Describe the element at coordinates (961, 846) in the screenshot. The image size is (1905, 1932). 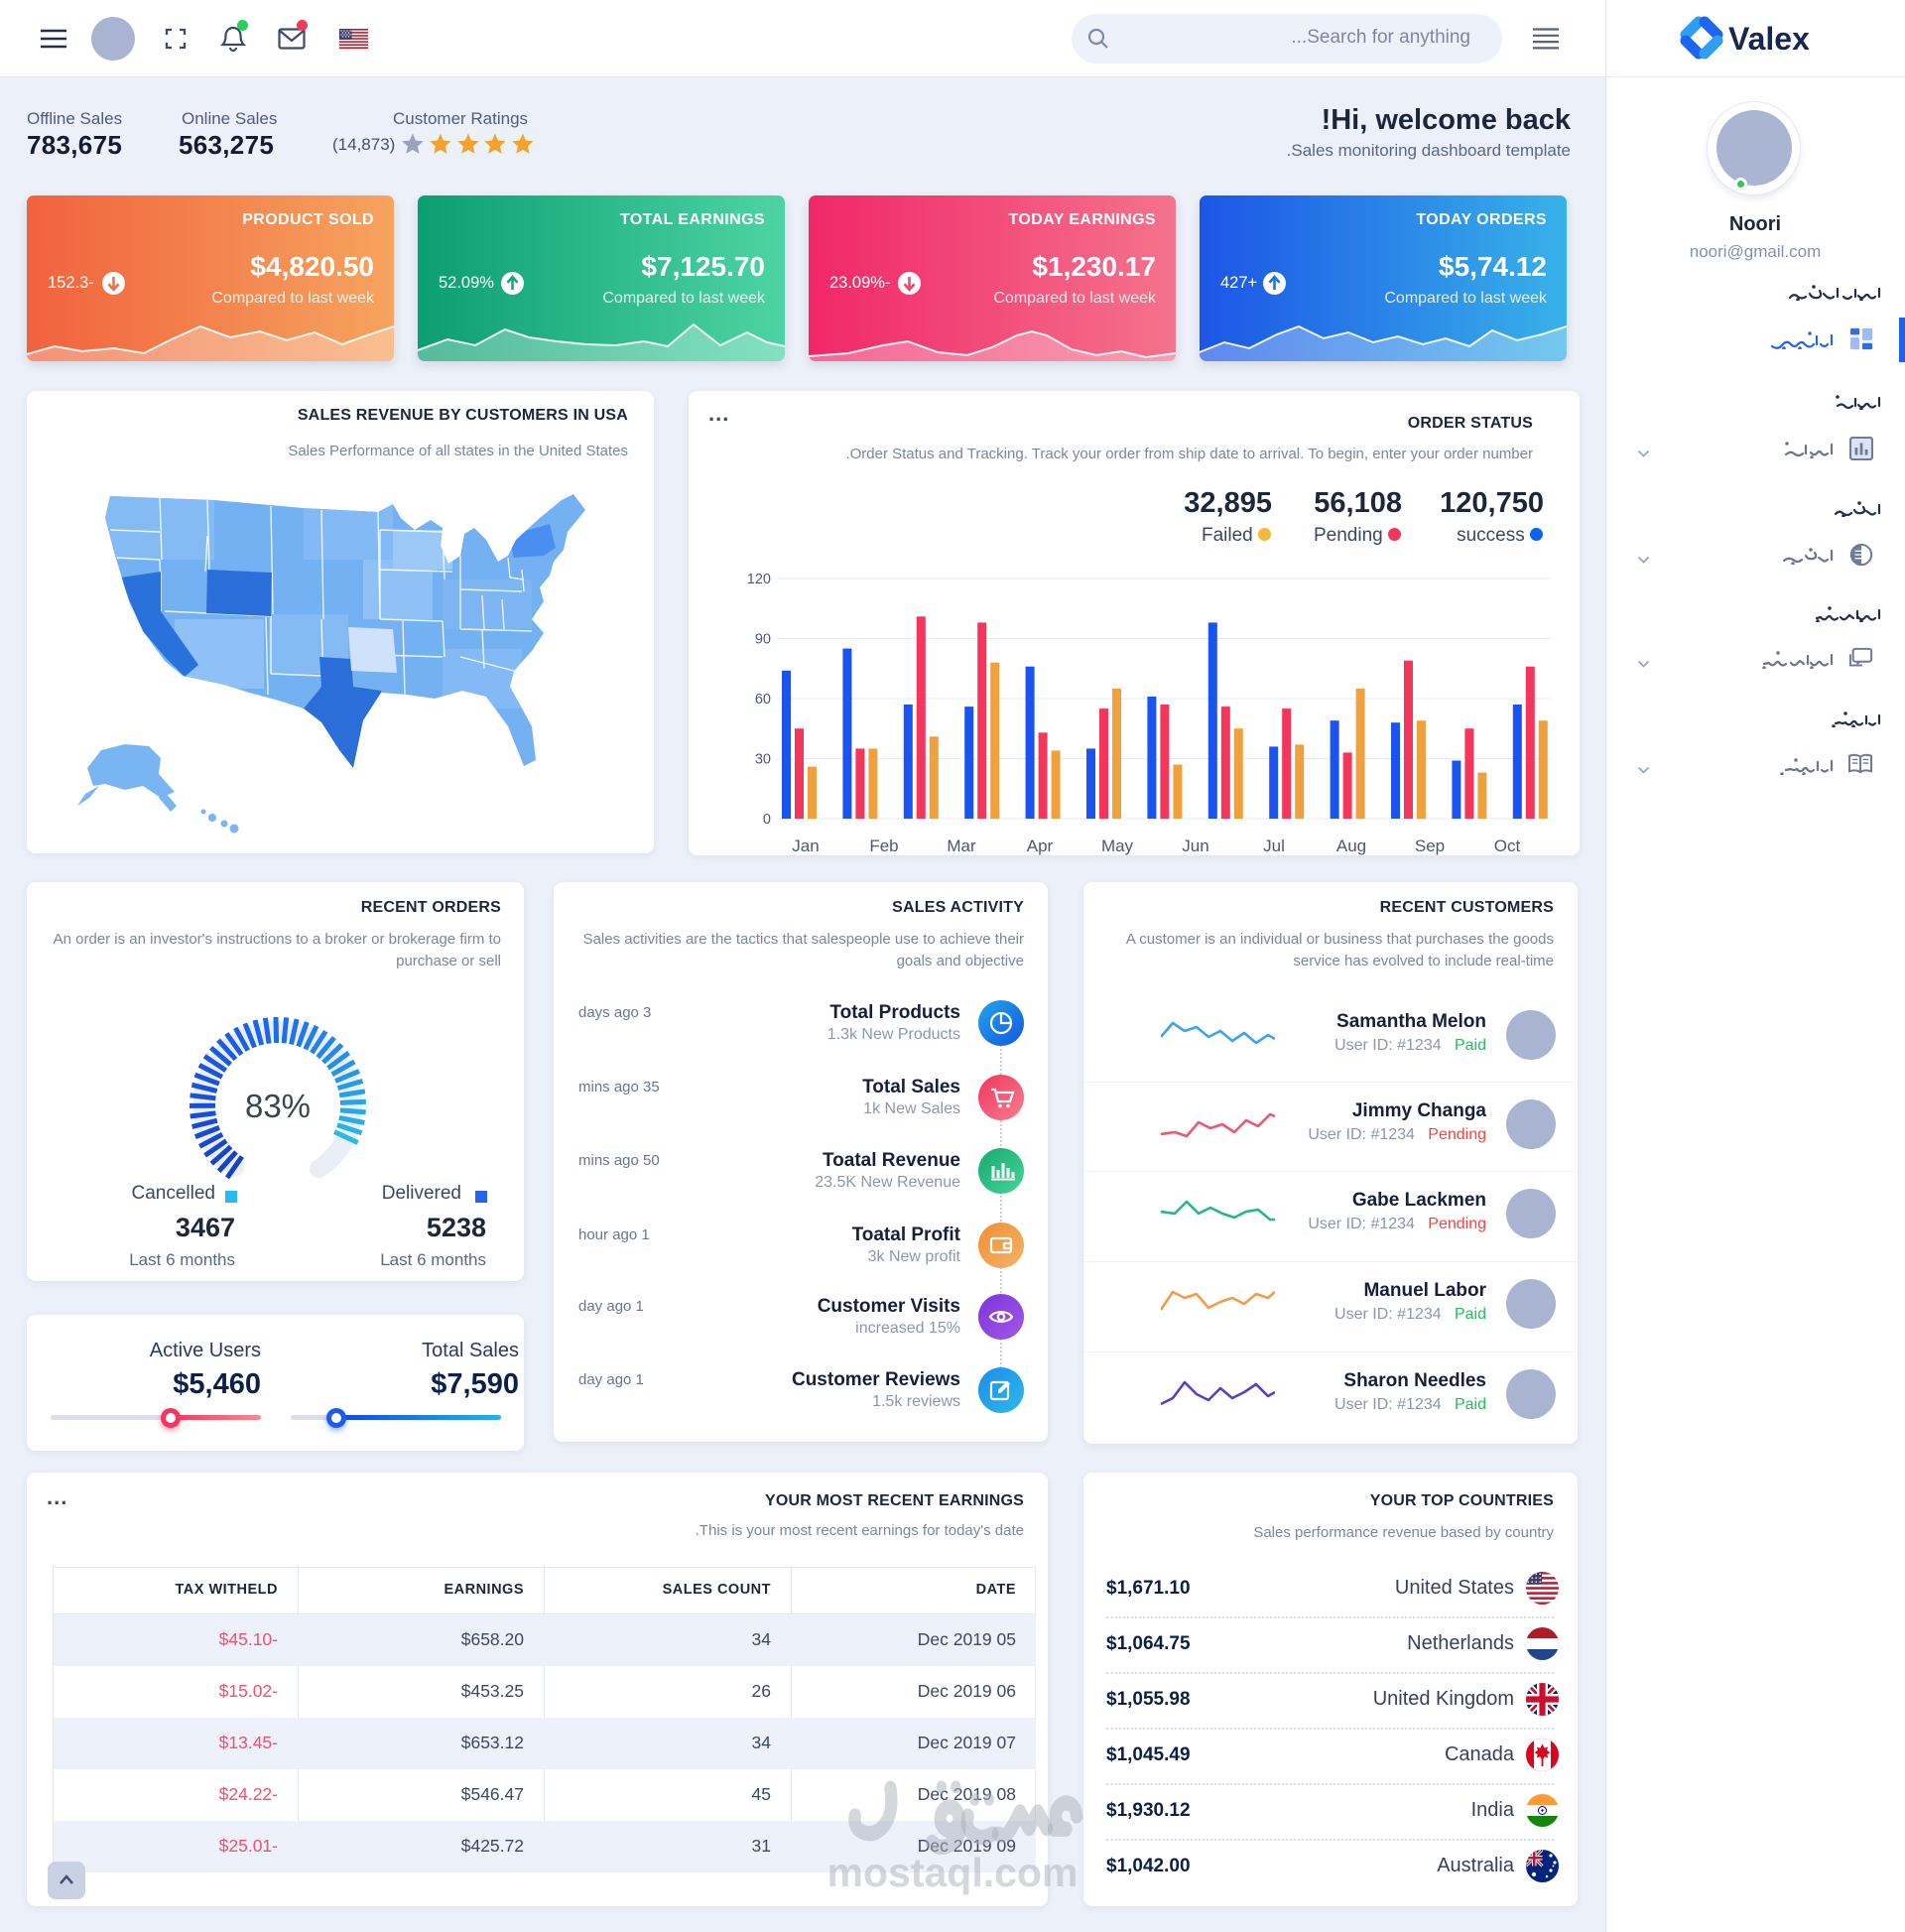
I see `svg-text: Mar` at that location.